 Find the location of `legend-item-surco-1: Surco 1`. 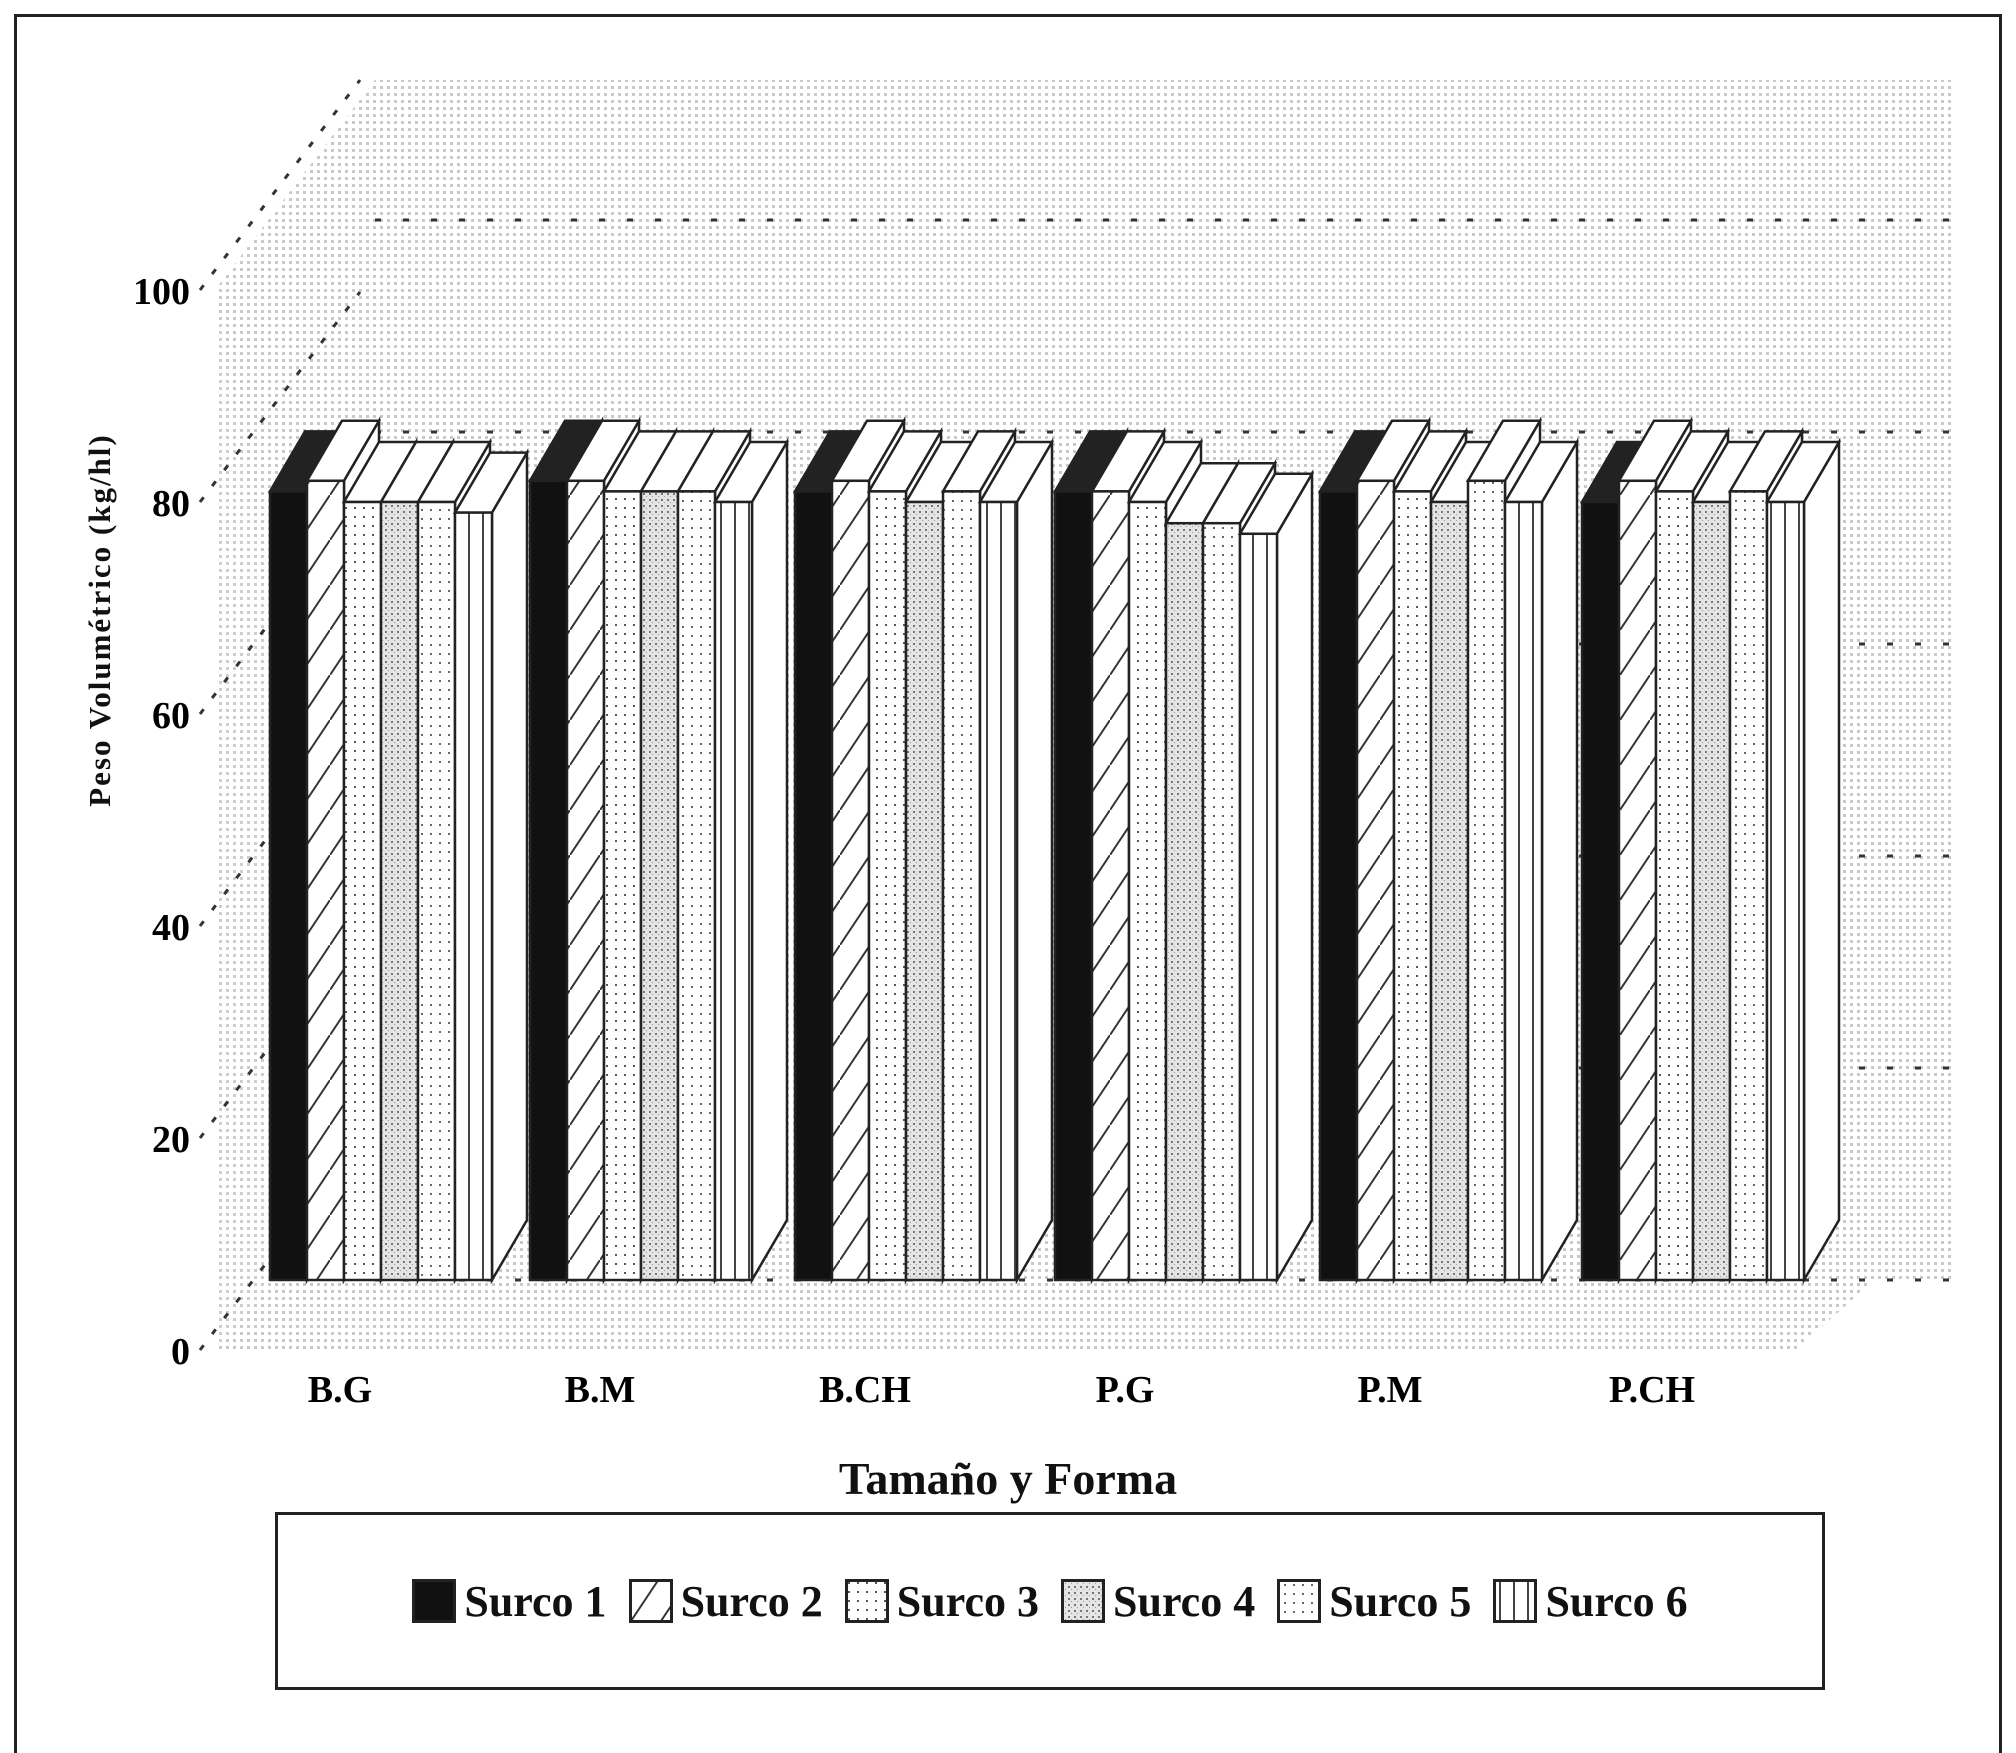

legend-item-surco-1: Surco 1 is located at coordinates (509, 1601).